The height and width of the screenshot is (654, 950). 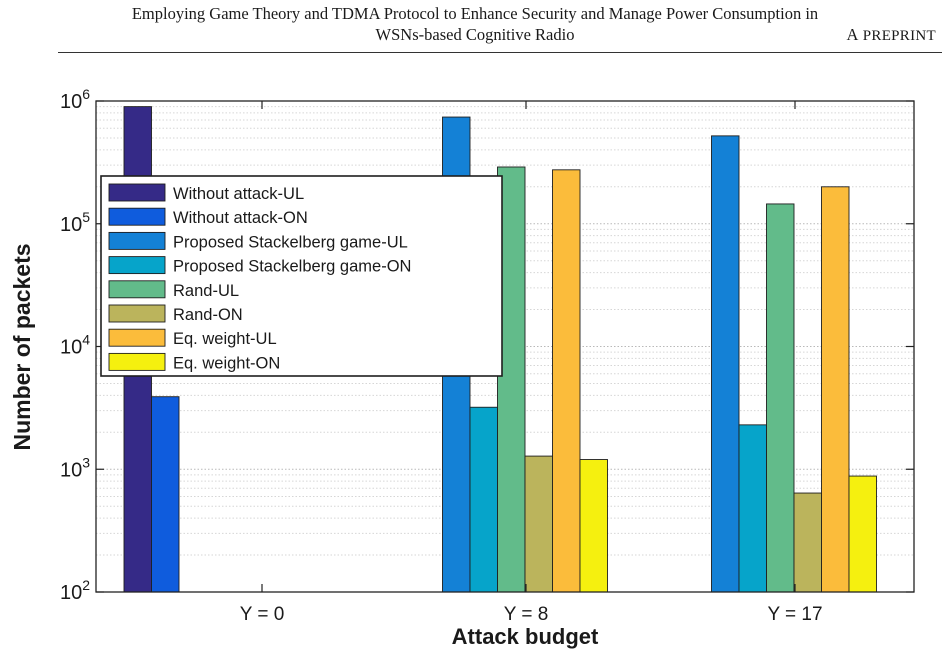 What do you see at coordinates (75, 345) in the screenshot?
I see `y-tick-label: 10⁴` at bounding box center [75, 345].